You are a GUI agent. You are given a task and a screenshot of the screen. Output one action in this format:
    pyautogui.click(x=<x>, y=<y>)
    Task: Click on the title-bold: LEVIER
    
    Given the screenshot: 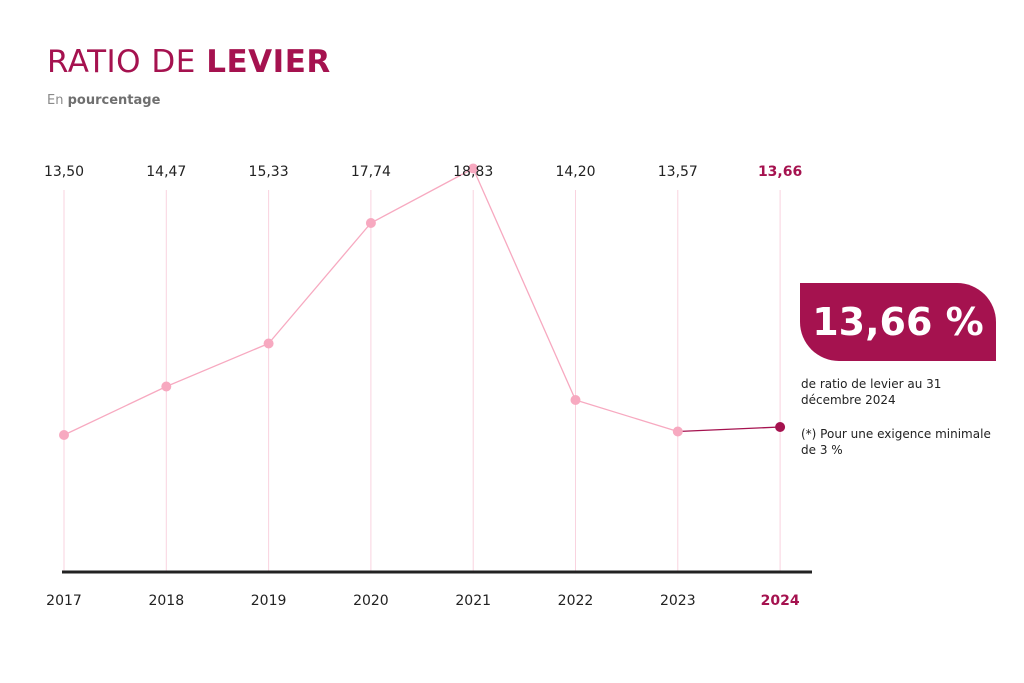 What is the action you would take?
    pyautogui.click(x=268, y=62)
    